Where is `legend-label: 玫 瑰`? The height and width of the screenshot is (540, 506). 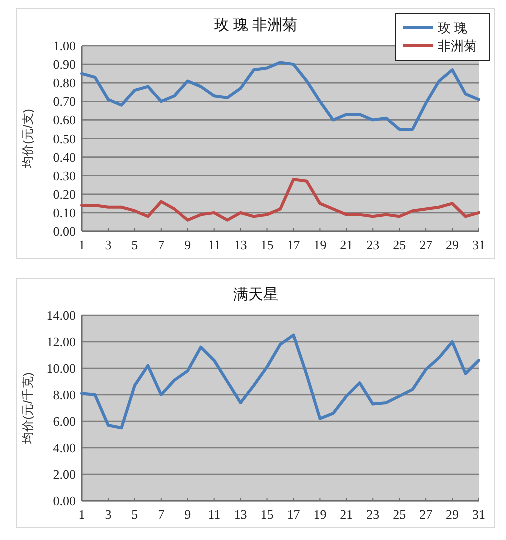
legend-label: 玫 瑰 is located at coordinates (453, 28).